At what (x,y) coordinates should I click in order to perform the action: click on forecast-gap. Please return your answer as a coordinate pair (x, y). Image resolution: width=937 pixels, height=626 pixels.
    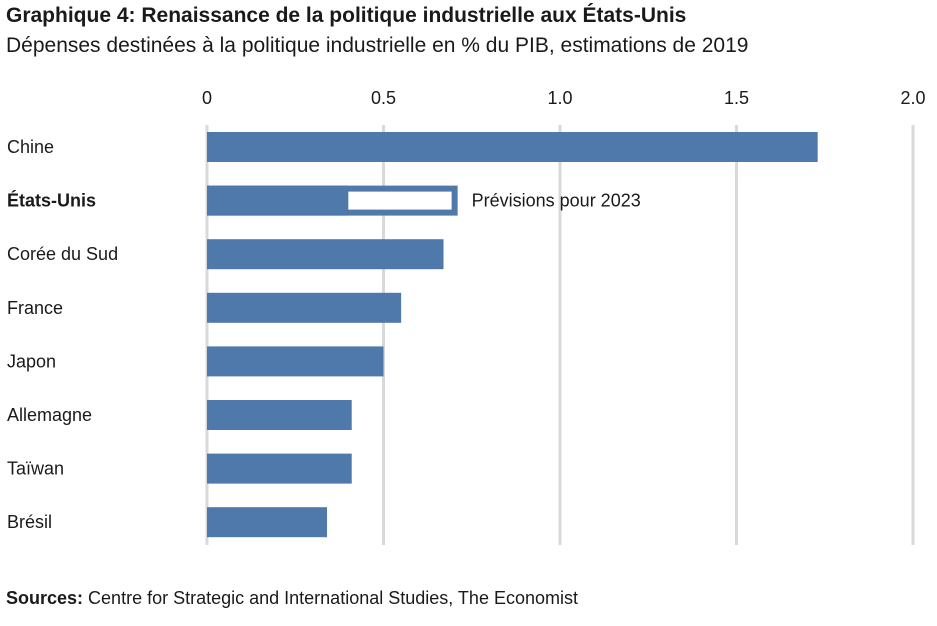
    Looking at the image, I should click on (400, 200).